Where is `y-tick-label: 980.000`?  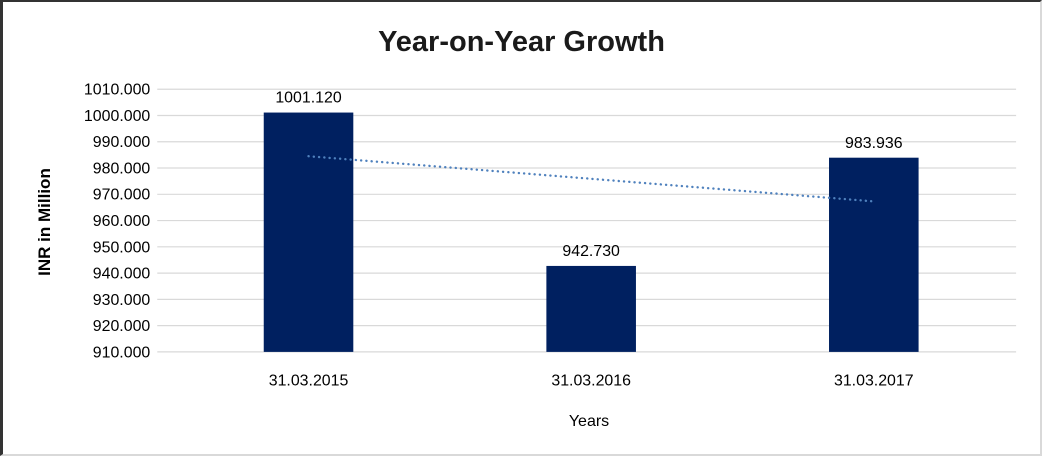 y-tick-label: 980.000 is located at coordinates (122, 169).